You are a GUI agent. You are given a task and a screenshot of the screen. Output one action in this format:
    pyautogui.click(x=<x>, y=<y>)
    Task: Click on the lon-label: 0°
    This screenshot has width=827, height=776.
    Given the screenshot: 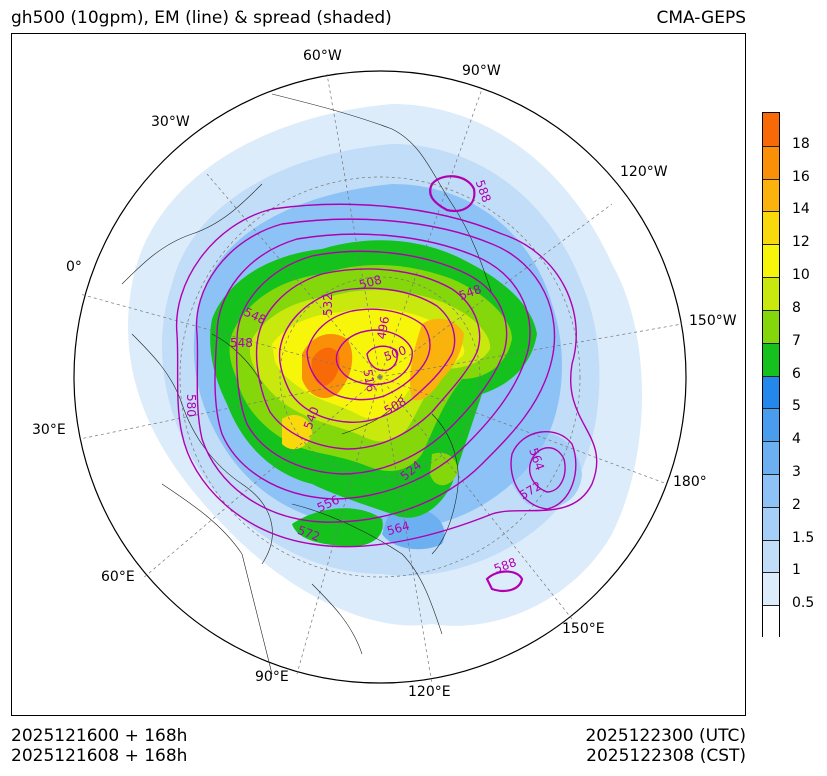 What is the action you would take?
    pyautogui.click(x=74, y=267)
    